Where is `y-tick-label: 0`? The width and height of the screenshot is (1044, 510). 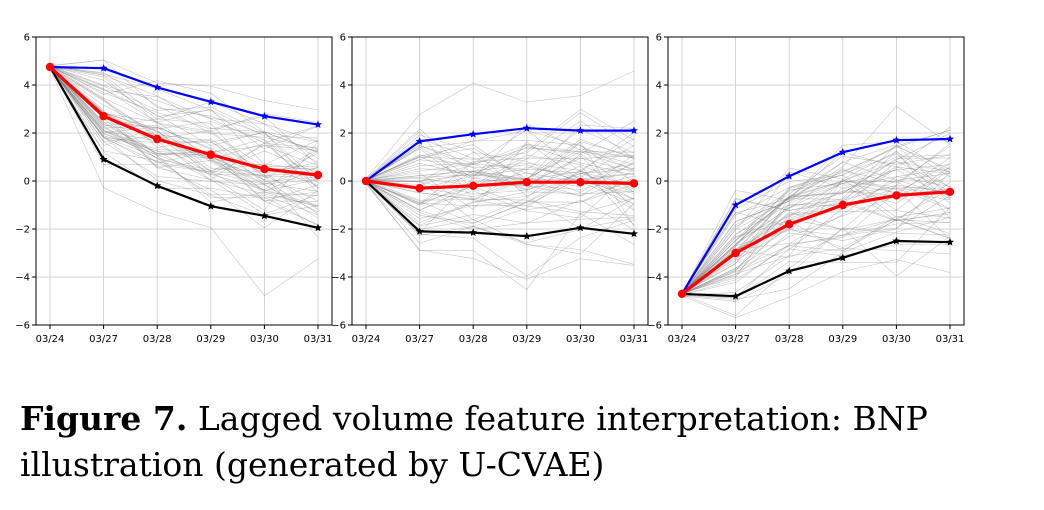 y-tick-label: 0 is located at coordinates (27, 182).